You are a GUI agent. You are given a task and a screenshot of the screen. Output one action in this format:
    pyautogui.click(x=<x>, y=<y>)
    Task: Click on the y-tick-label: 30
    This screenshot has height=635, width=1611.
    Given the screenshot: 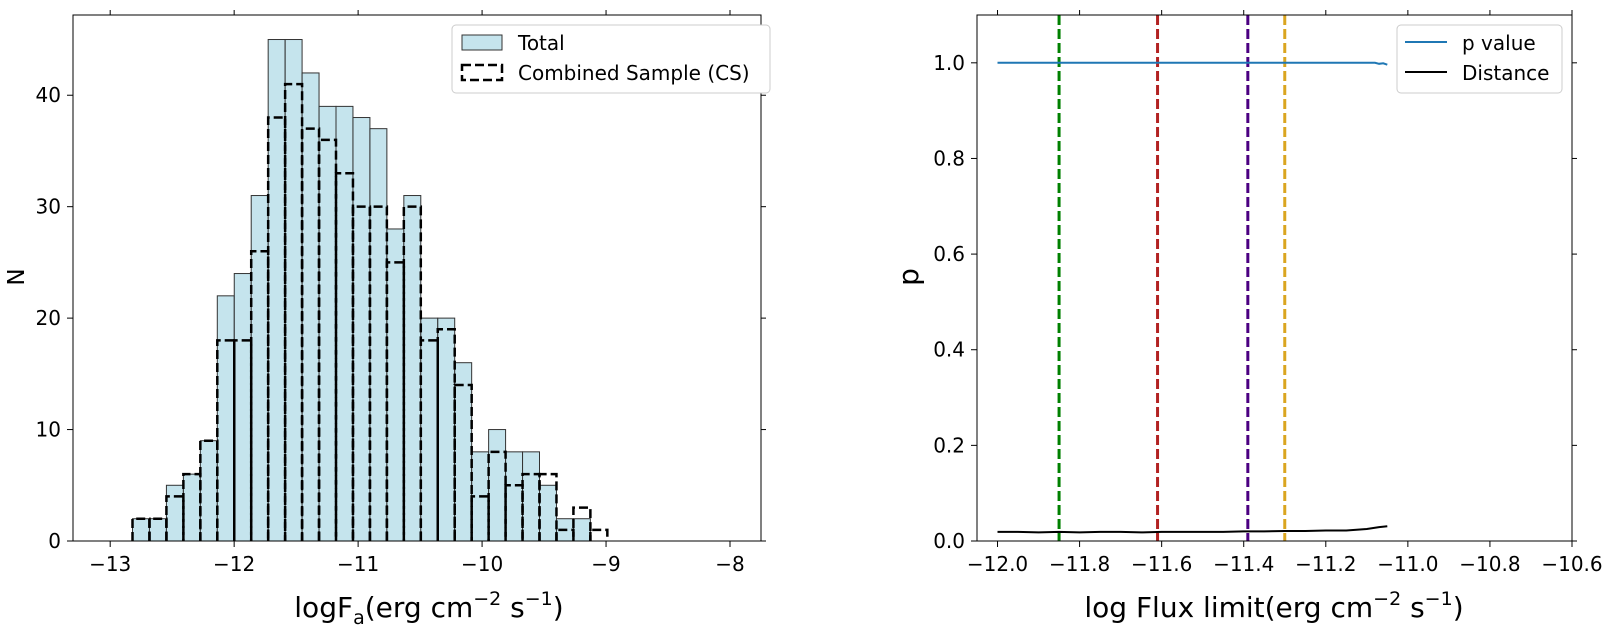 What is the action you would take?
    pyautogui.click(x=48, y=207)
    